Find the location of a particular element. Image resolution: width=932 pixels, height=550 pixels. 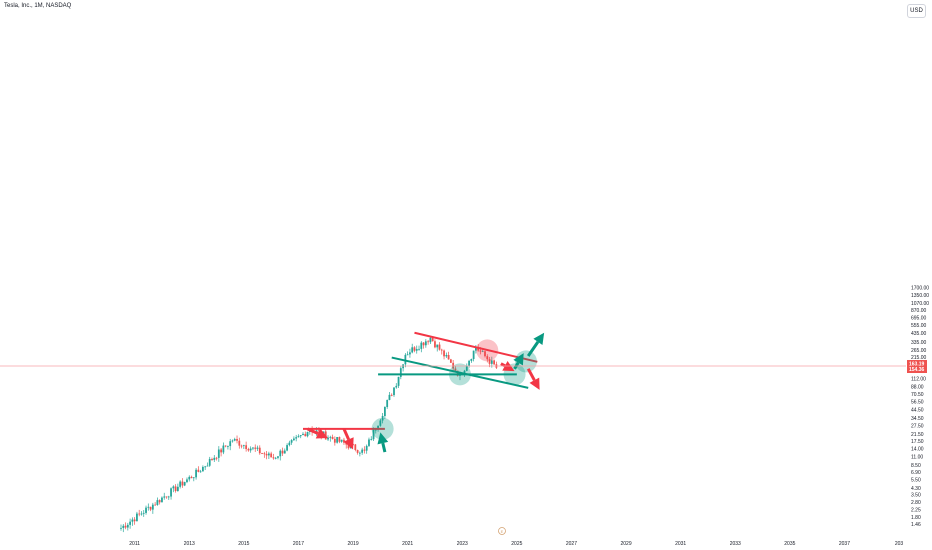

y-tick-label: 88.00 is located at coordinates (917, 388).